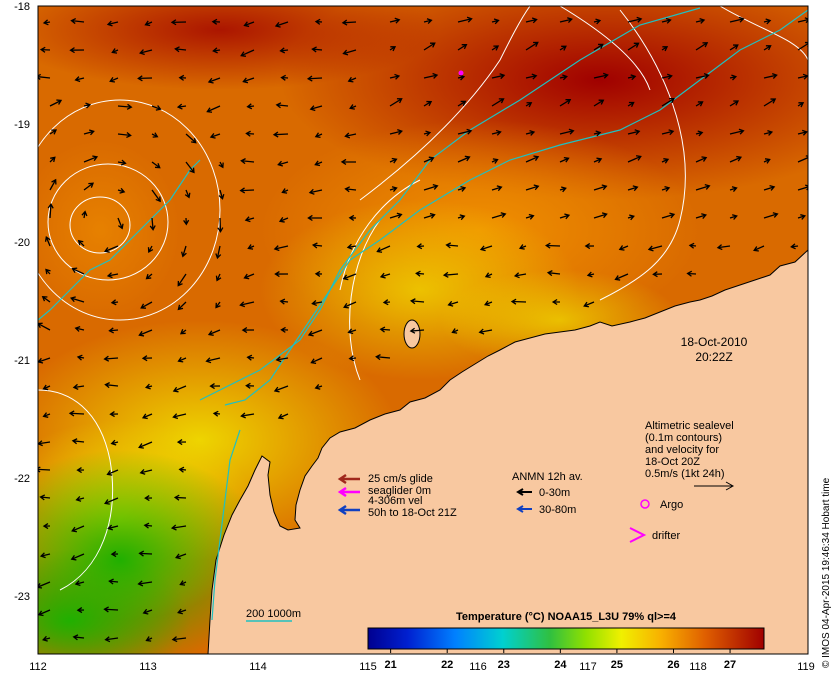 The height and width of the screenshot is (680, 840). Describe the element at coordinates (273, 615) in the screenshot. I see `isobath-legend: 200 1000m` at that location.